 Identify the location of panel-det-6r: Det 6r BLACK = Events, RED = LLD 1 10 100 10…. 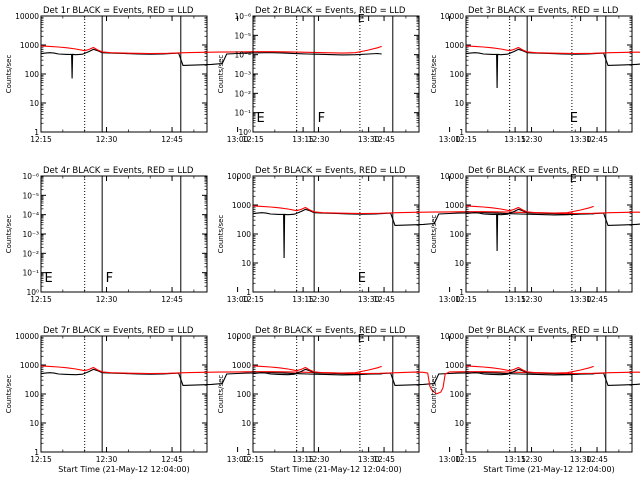
(535, 235).